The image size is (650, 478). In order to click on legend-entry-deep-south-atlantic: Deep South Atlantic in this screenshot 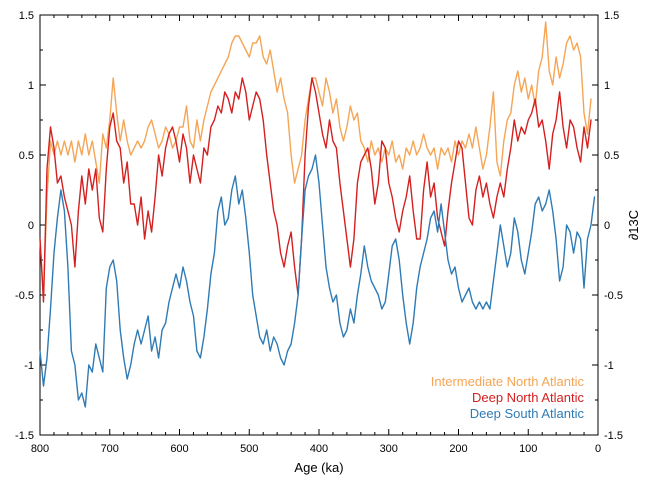, I will do `click(527, 413)`.